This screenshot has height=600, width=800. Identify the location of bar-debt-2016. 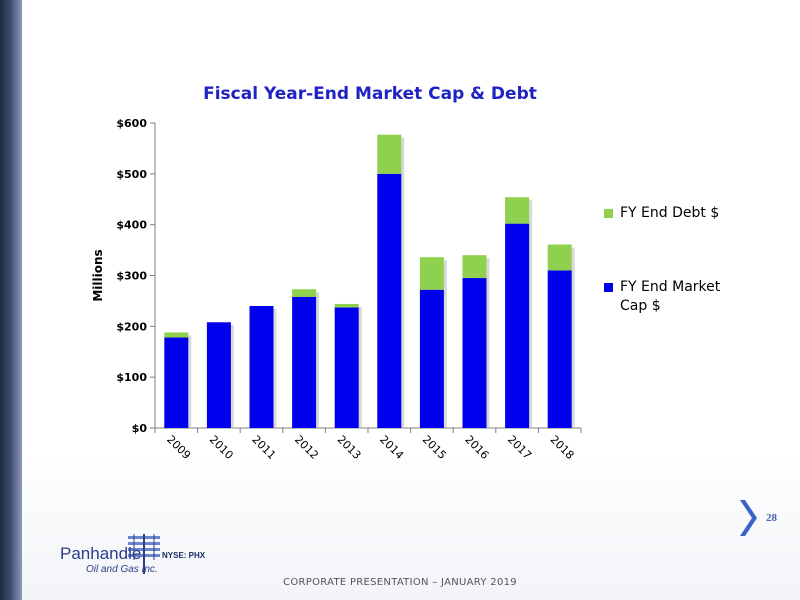
(474, 267).